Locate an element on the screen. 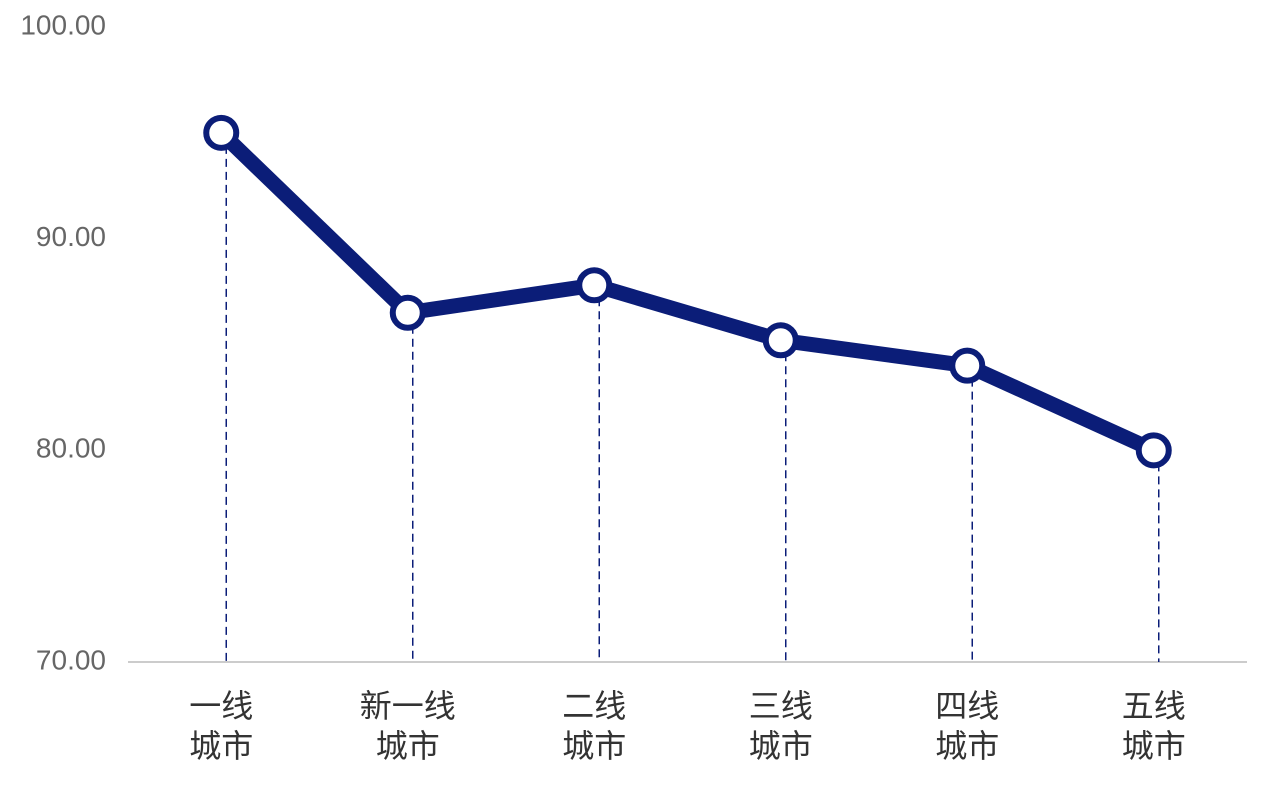  x-tick-label: 二线 城市 is located at coordinates (594, 726).